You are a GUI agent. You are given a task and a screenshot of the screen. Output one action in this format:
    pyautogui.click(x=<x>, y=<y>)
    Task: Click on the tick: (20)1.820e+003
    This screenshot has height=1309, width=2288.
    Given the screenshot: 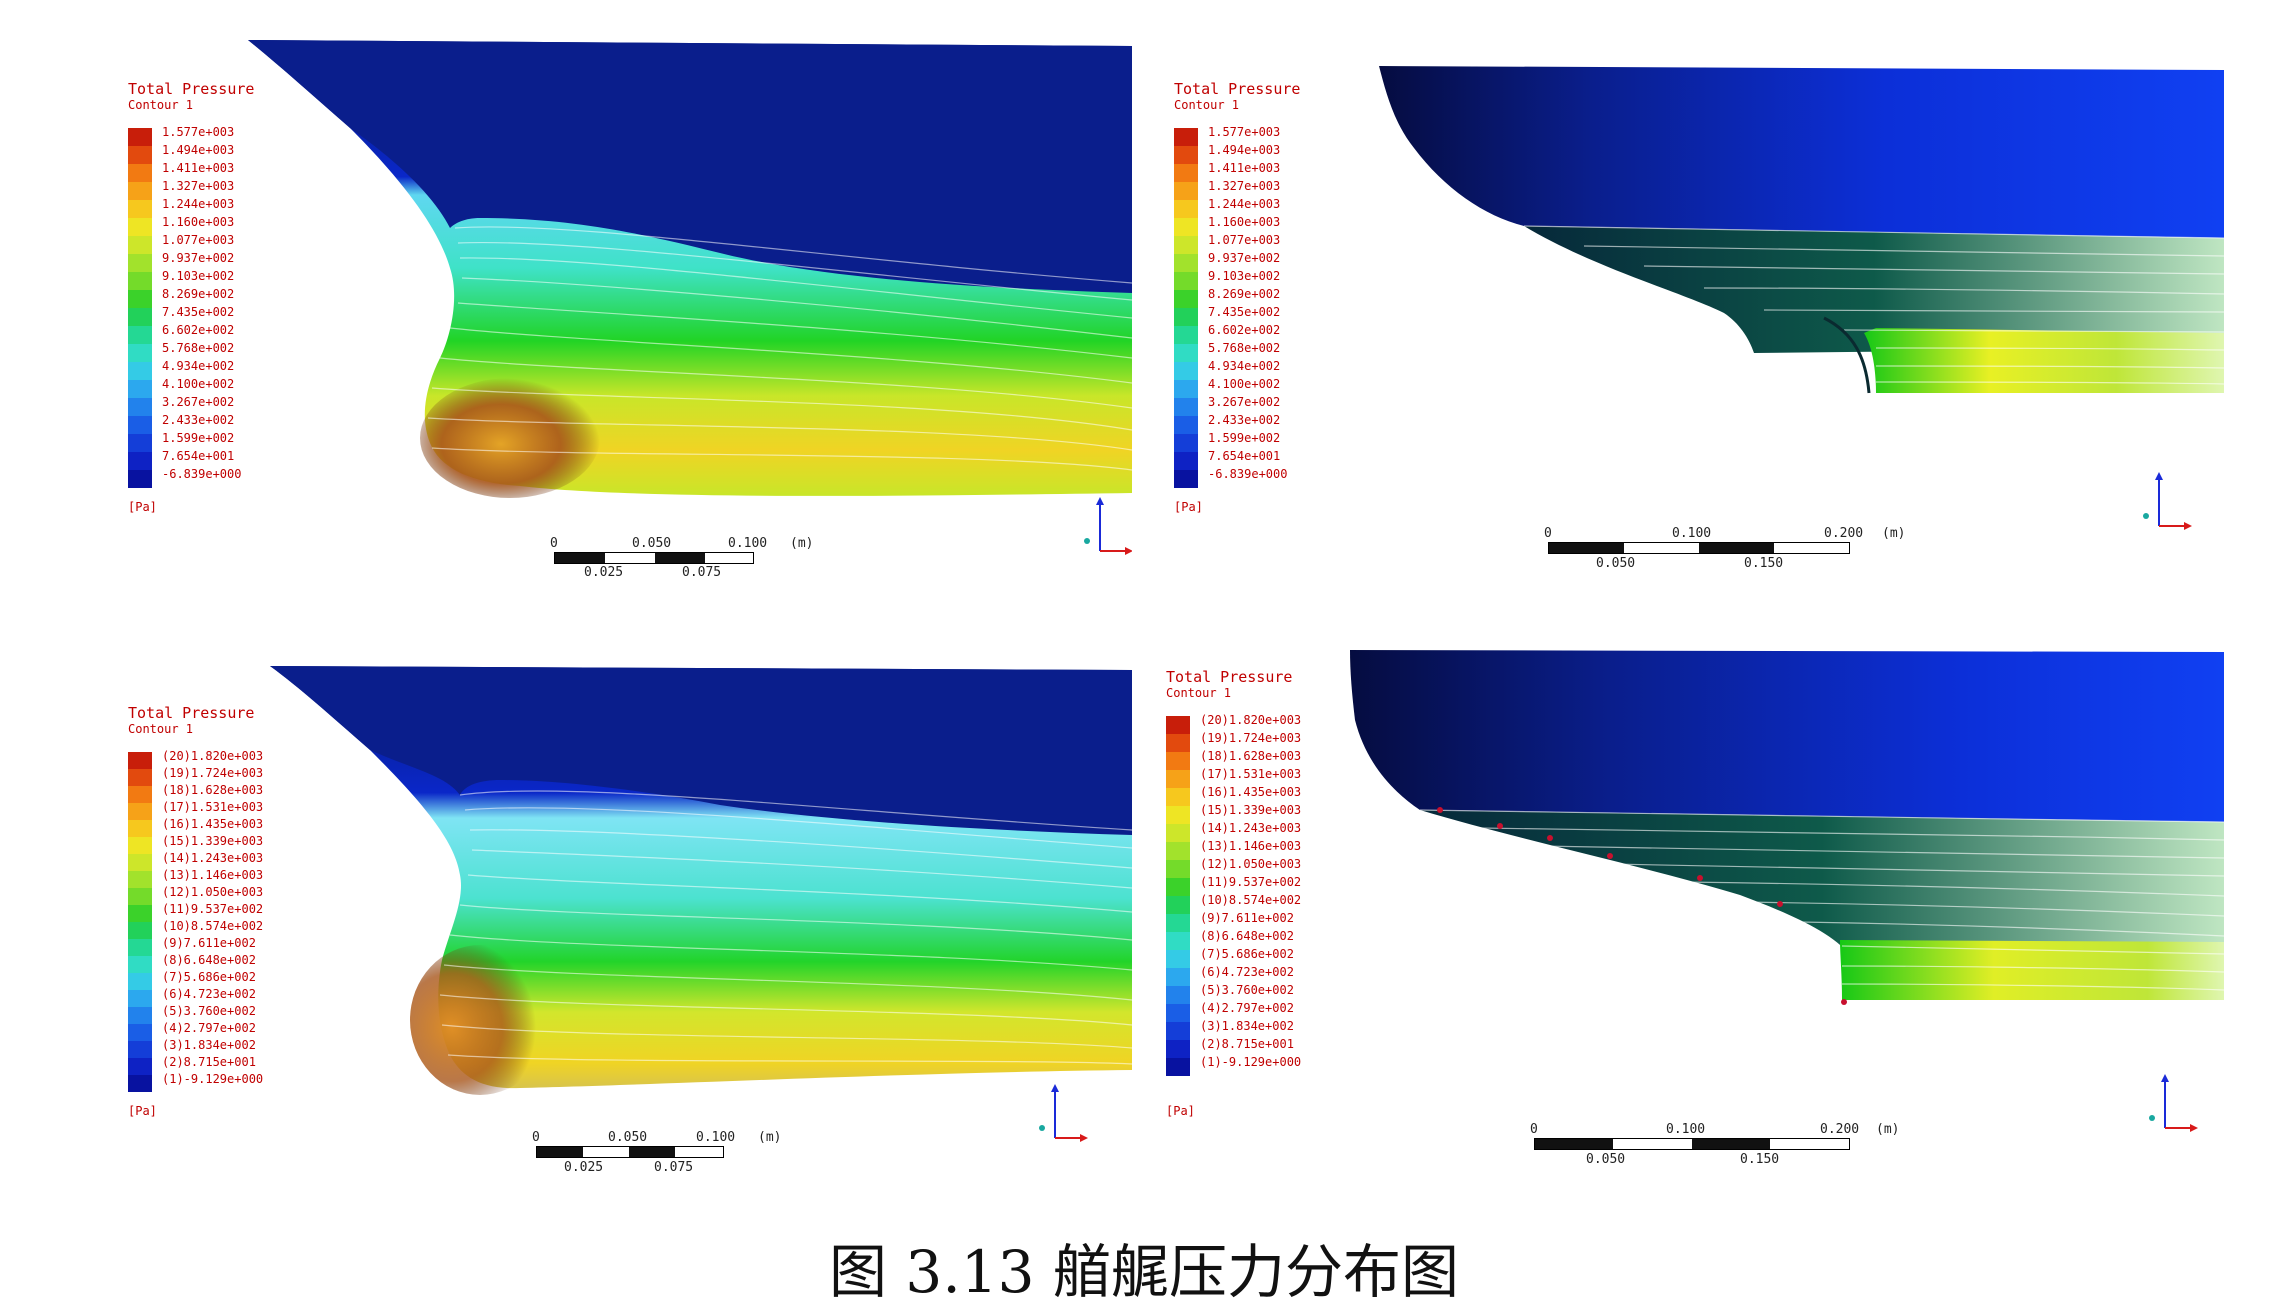 What is the action you would take?
    pyautogui.click(x=1251, y=720)
    